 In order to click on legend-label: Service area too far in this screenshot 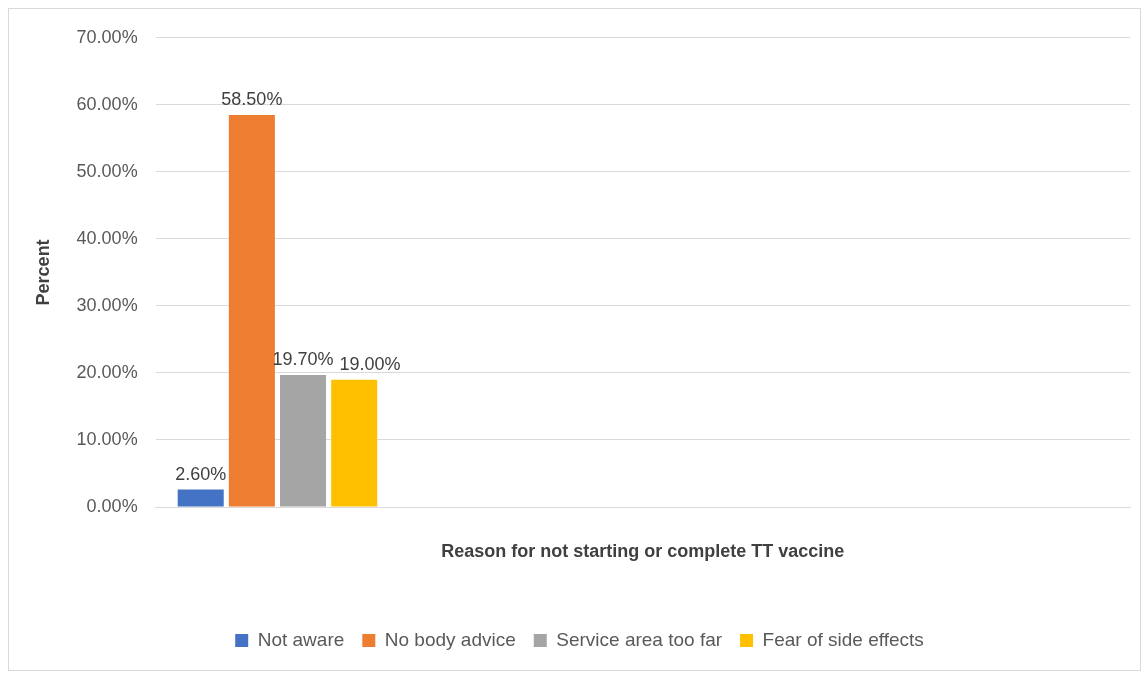, I will do `click(639, 639)`.